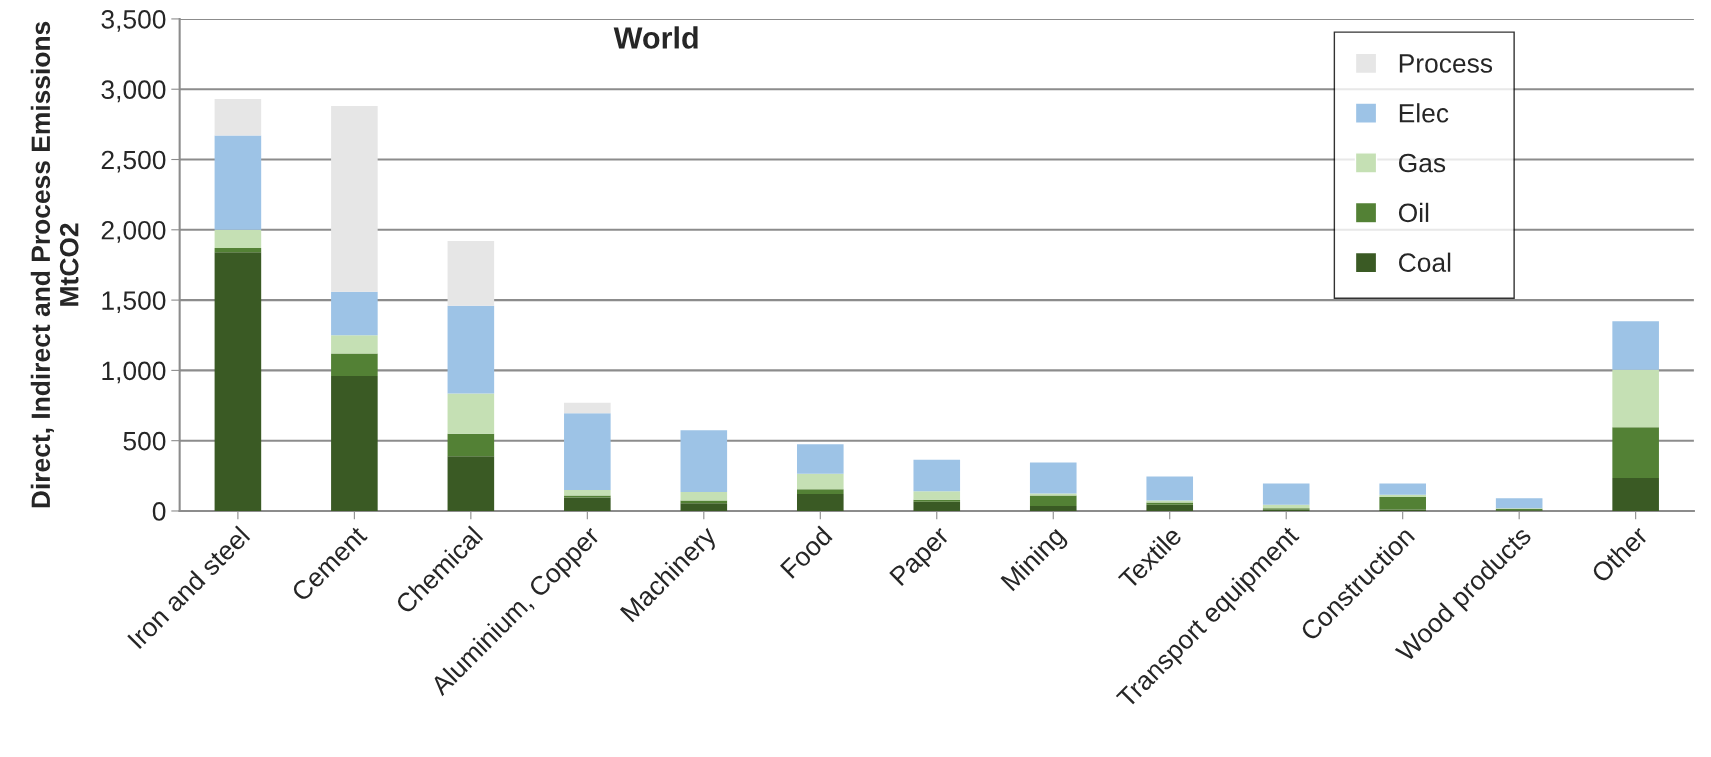 This screenshot has width=1711, height=757. What do you see at coordinates (54, 264) in the screenshot?
I see `y-axis-title: Direct, Indirect and Process Emissions MtCO2` at bounding box center [54, 264].